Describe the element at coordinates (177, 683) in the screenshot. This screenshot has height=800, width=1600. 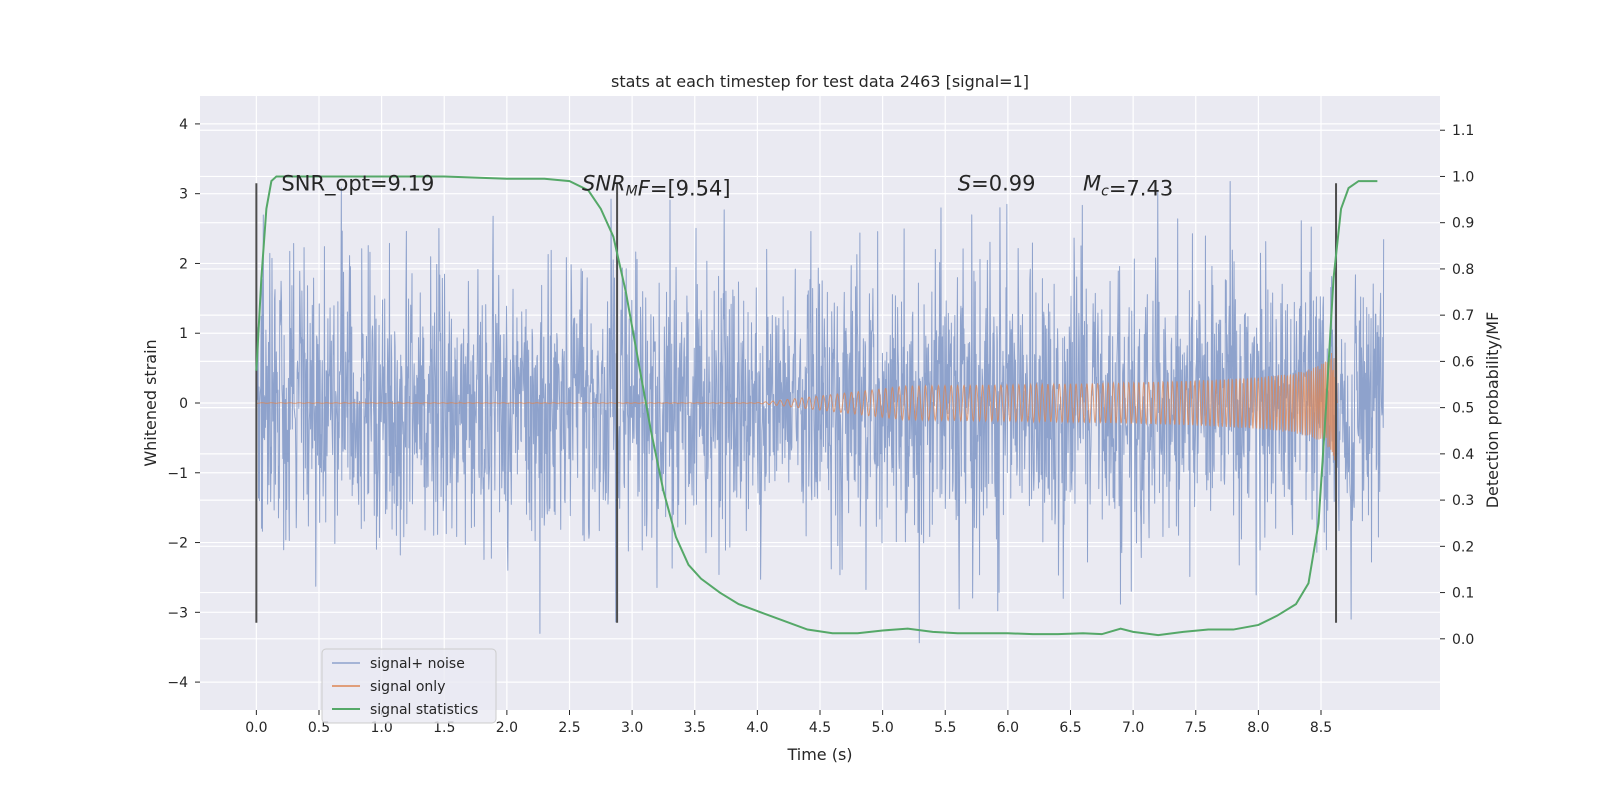
I see `y-tick-label: −4` at that location.